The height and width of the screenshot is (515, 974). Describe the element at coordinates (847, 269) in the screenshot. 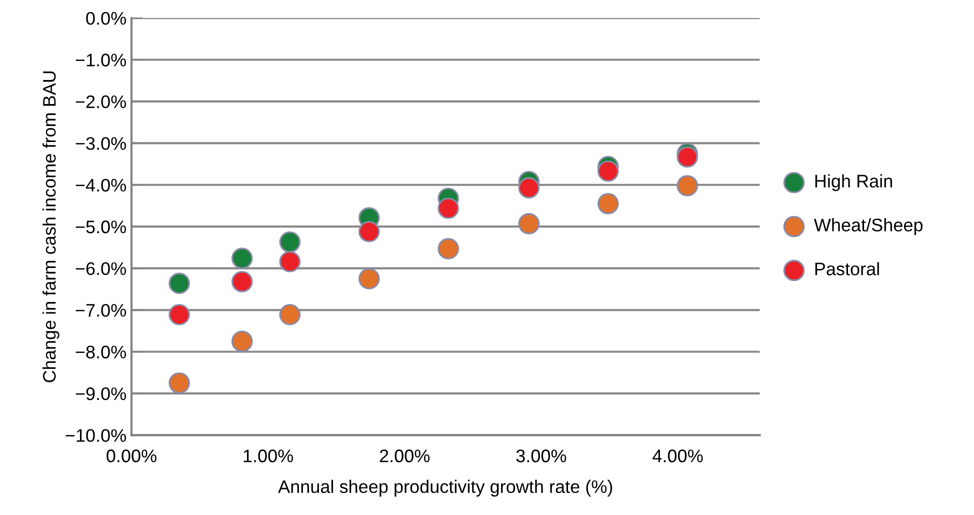

I see `legend-label: Pastoral` at that location.